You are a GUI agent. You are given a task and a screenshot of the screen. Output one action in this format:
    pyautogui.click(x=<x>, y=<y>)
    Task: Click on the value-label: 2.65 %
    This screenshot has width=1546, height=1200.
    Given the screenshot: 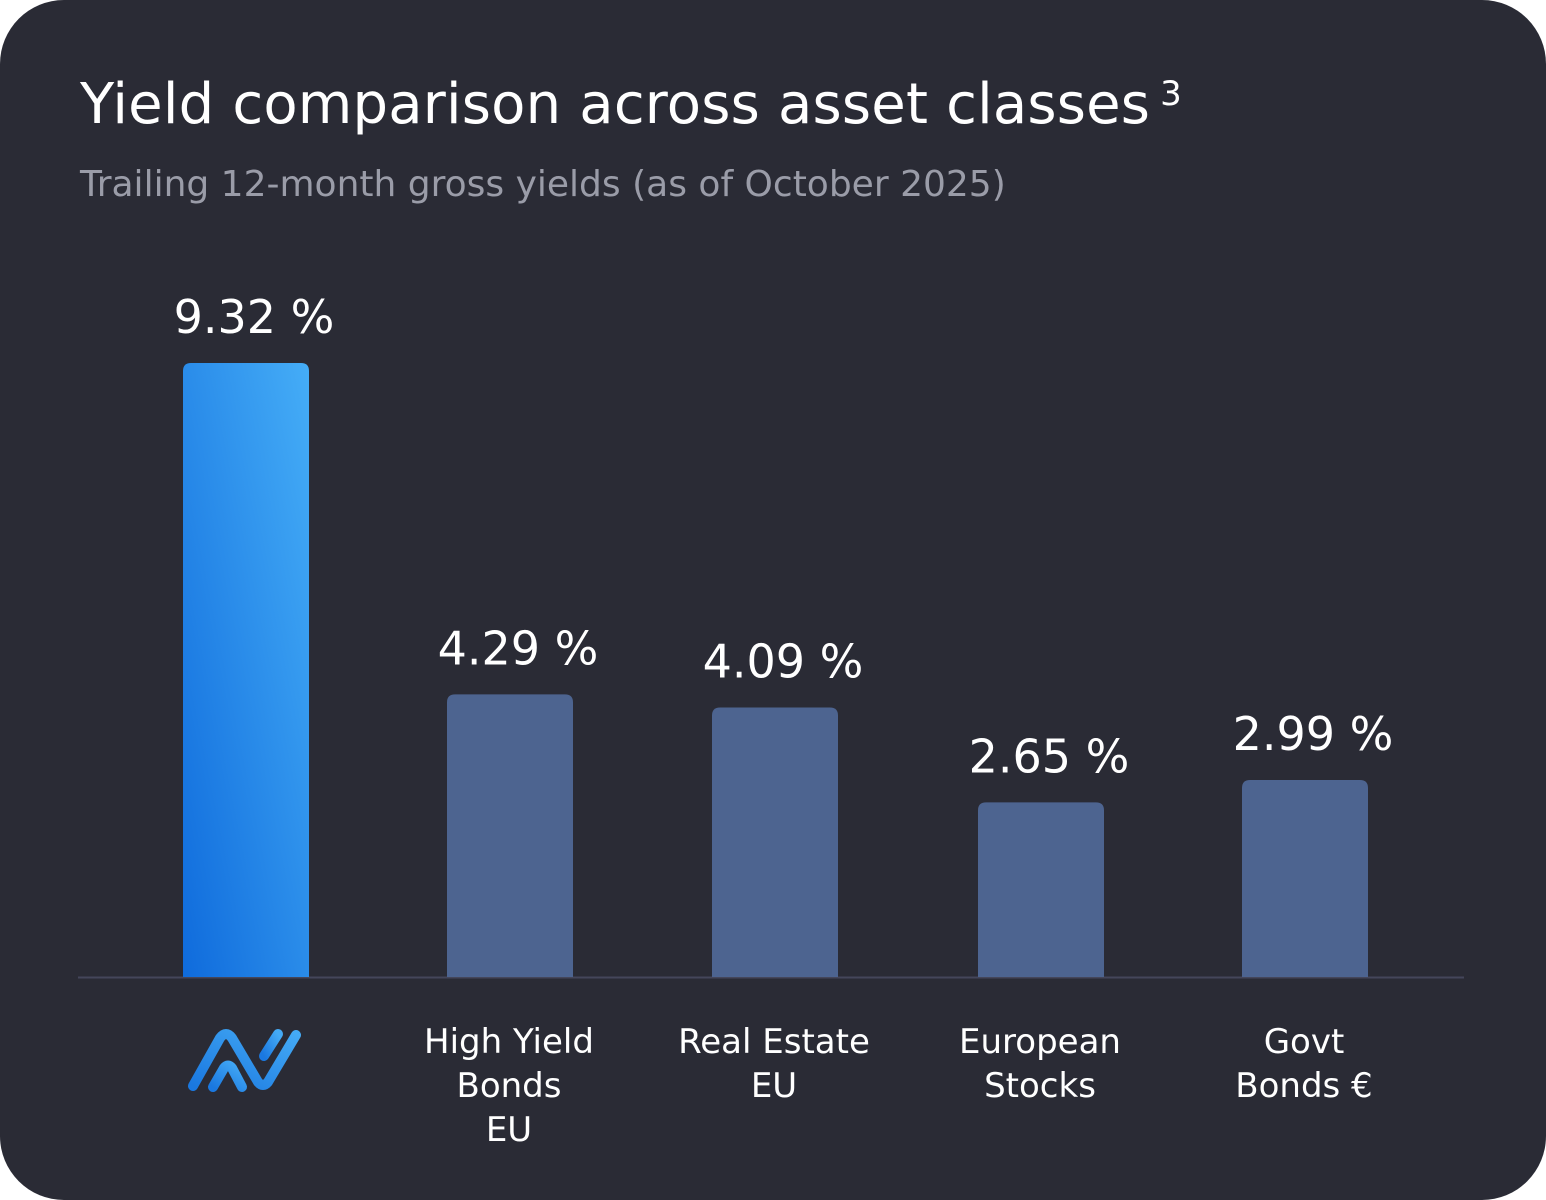 What is the action you would take?
    pyautogui.click(x=1049, y=756)
    